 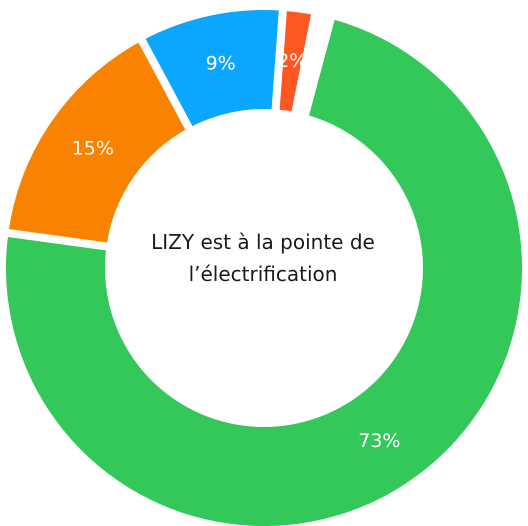 I want to click on donut-segment, so click(x=295, y=61).